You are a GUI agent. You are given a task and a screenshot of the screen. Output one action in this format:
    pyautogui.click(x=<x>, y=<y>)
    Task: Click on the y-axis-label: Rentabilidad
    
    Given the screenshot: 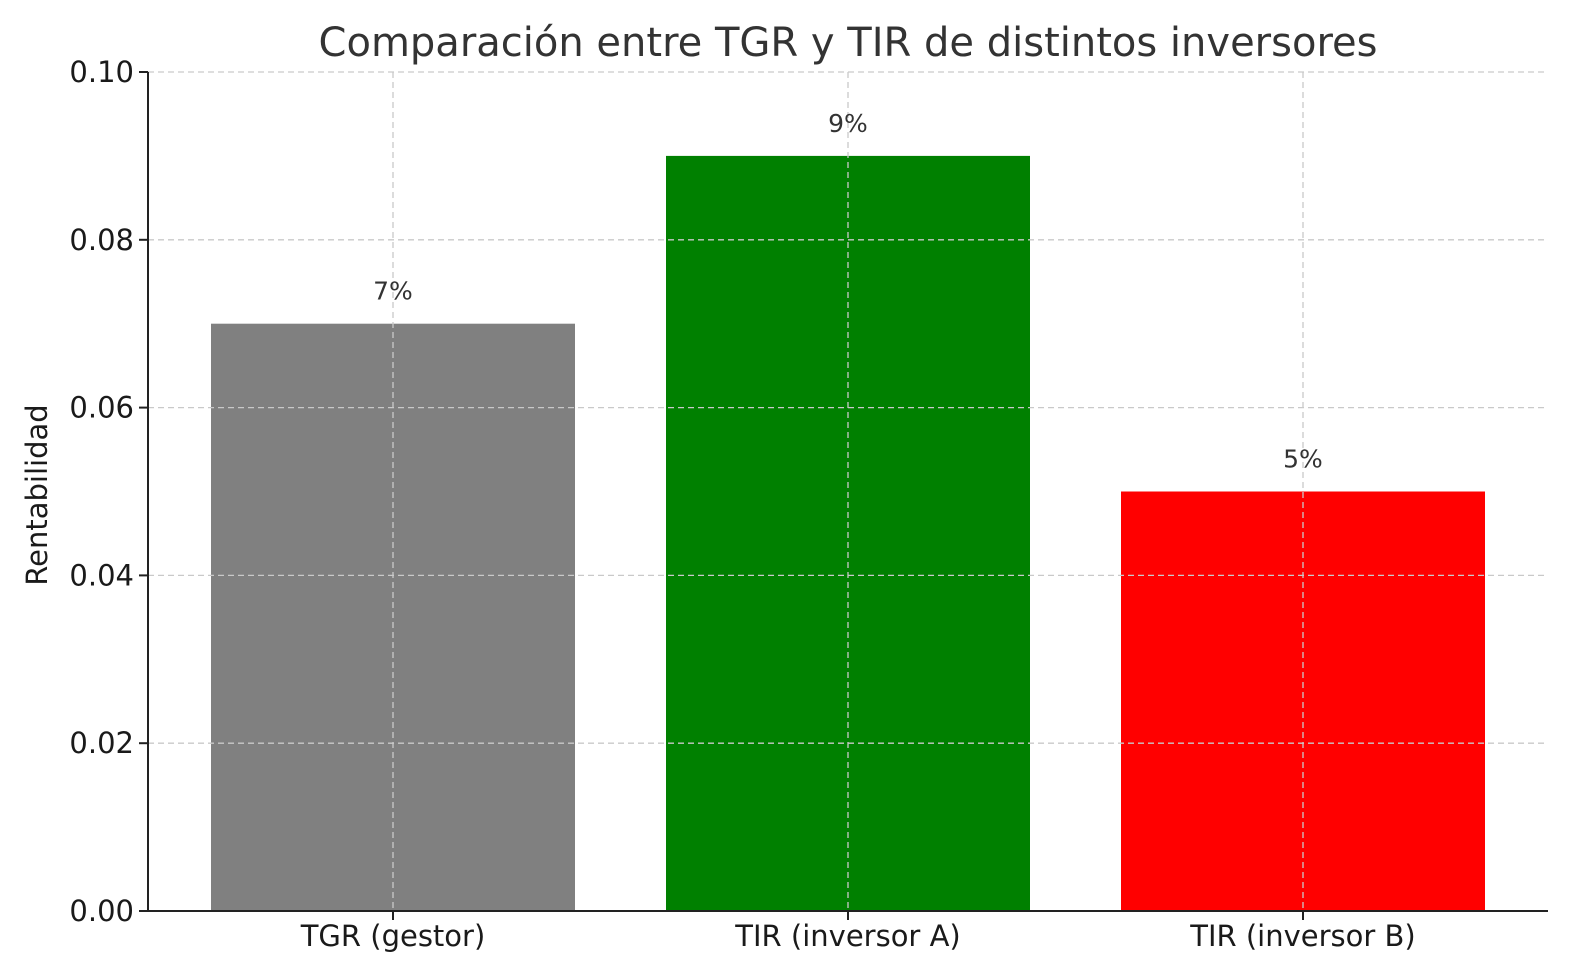 What is the action you would take?
    pyautogui.click(x=37, y=494)
    